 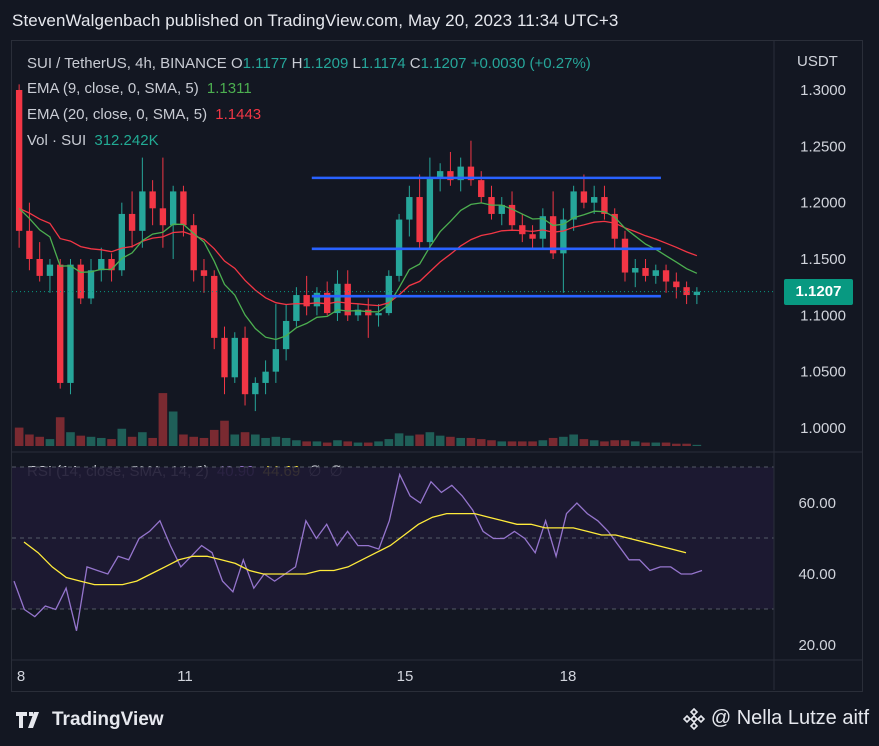 I want to click on rsi-tick-label: 40.00, so click(x=817, y=574).